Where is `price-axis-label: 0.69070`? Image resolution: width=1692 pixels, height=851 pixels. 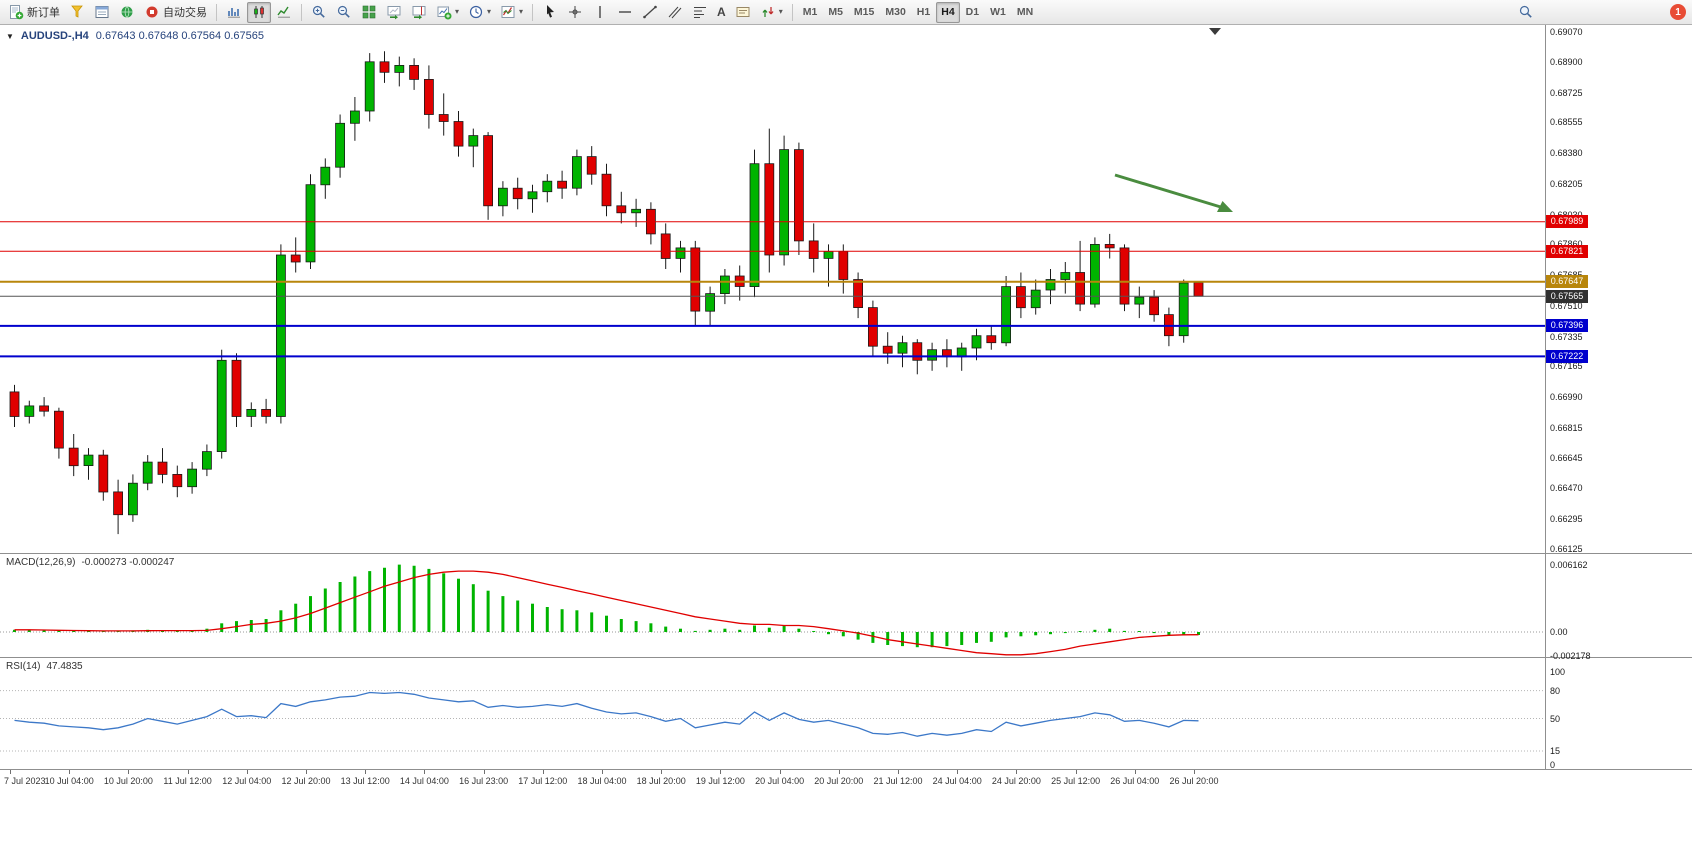
price-axis-label: 0.69070 is located at coordinates (1566, 32).